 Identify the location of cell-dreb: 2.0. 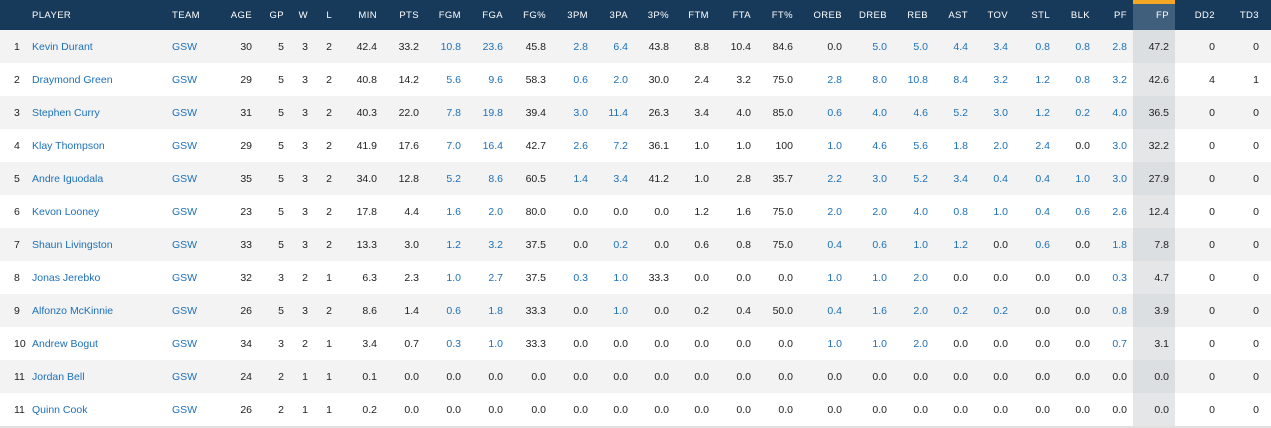
(879, 211).